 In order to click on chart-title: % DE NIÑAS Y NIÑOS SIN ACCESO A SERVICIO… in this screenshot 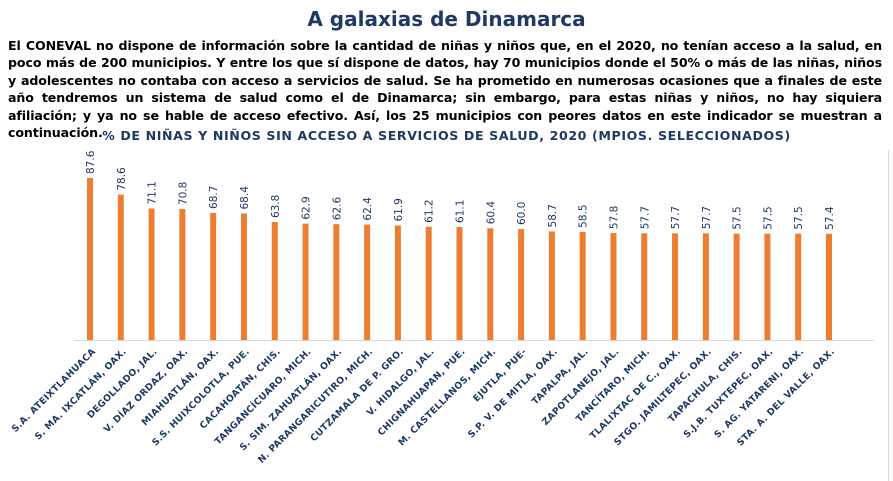, I will do `click(446, 135)`.